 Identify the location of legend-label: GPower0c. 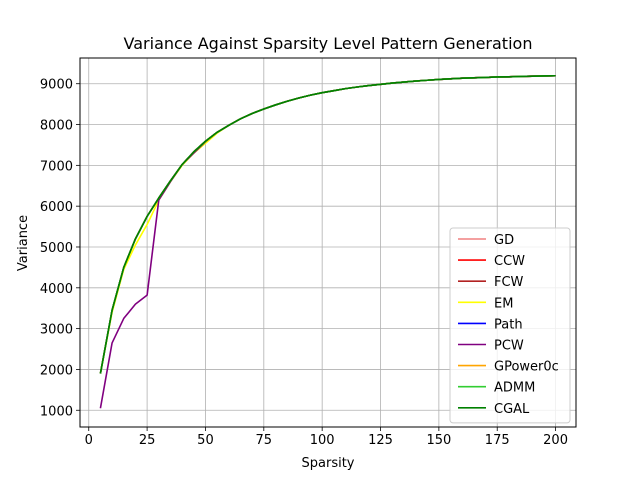
(526, 367).